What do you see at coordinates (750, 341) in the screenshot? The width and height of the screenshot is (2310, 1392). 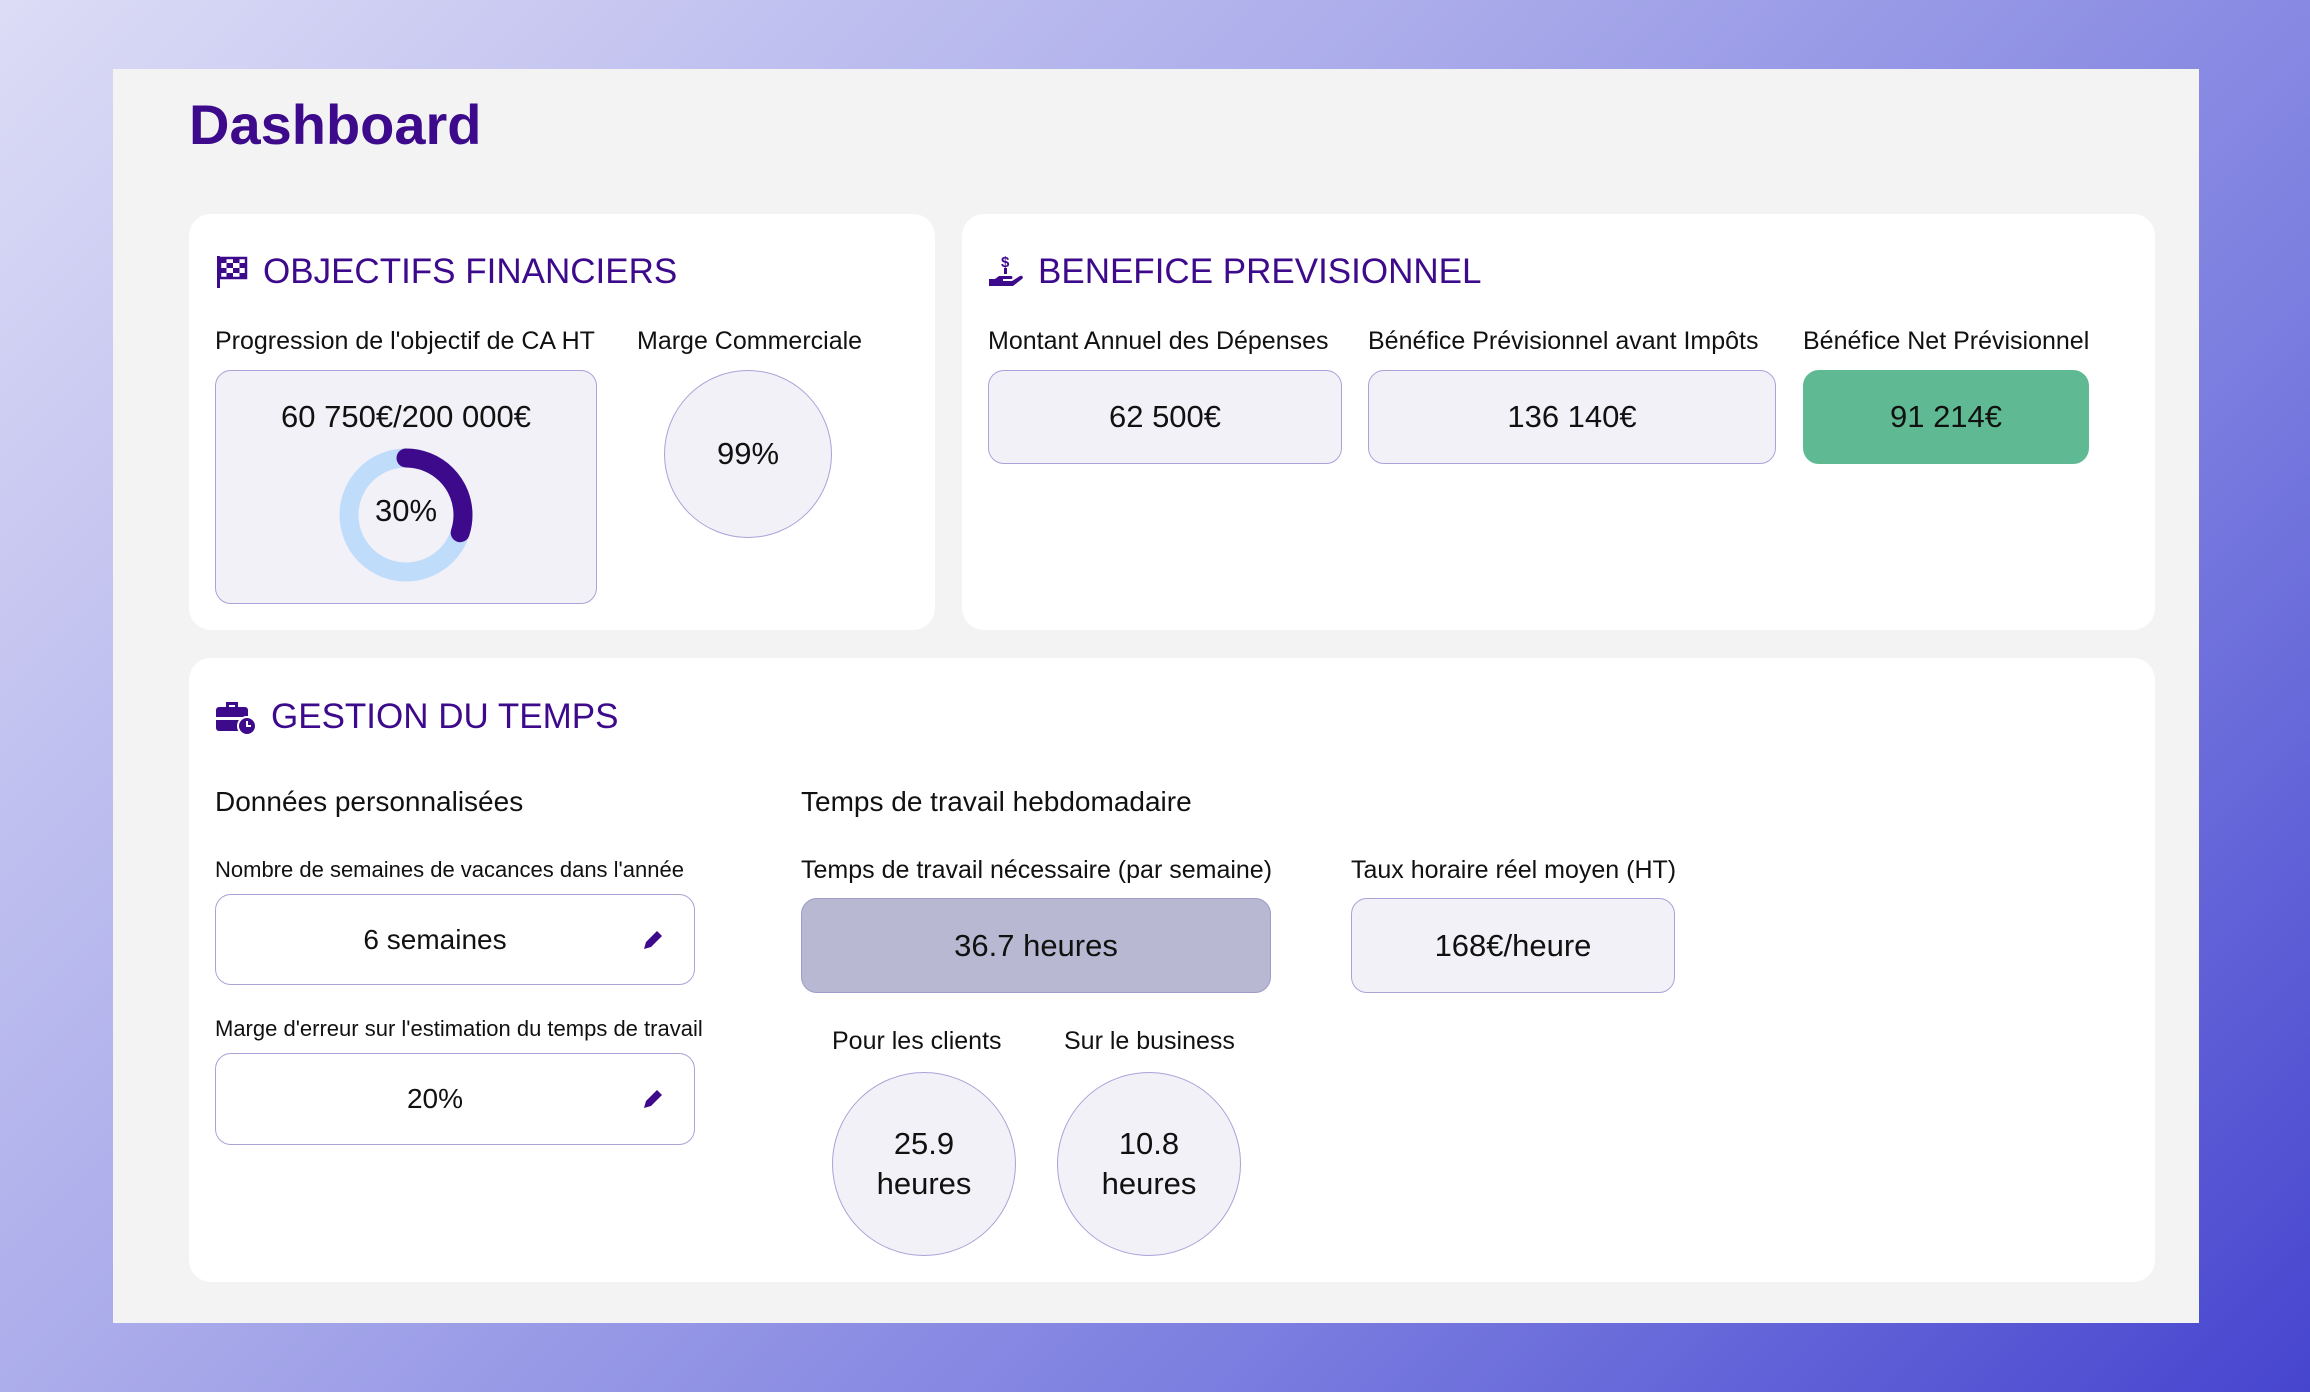 I see `marge-label: Marge Commerciale` at bounding box center [750, 341].